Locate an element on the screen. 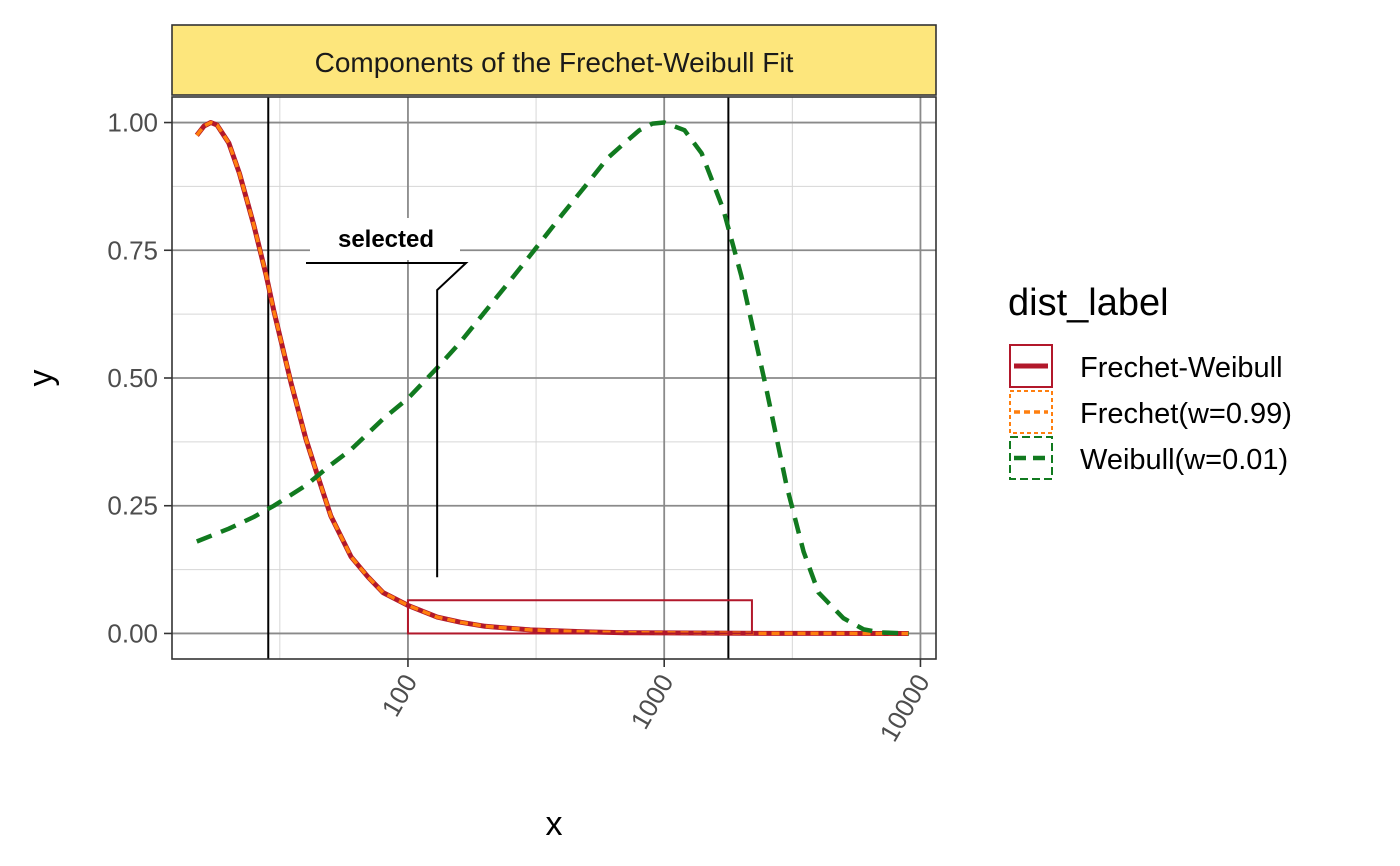  annotation-leader-line is located at coordinates (387, 420).